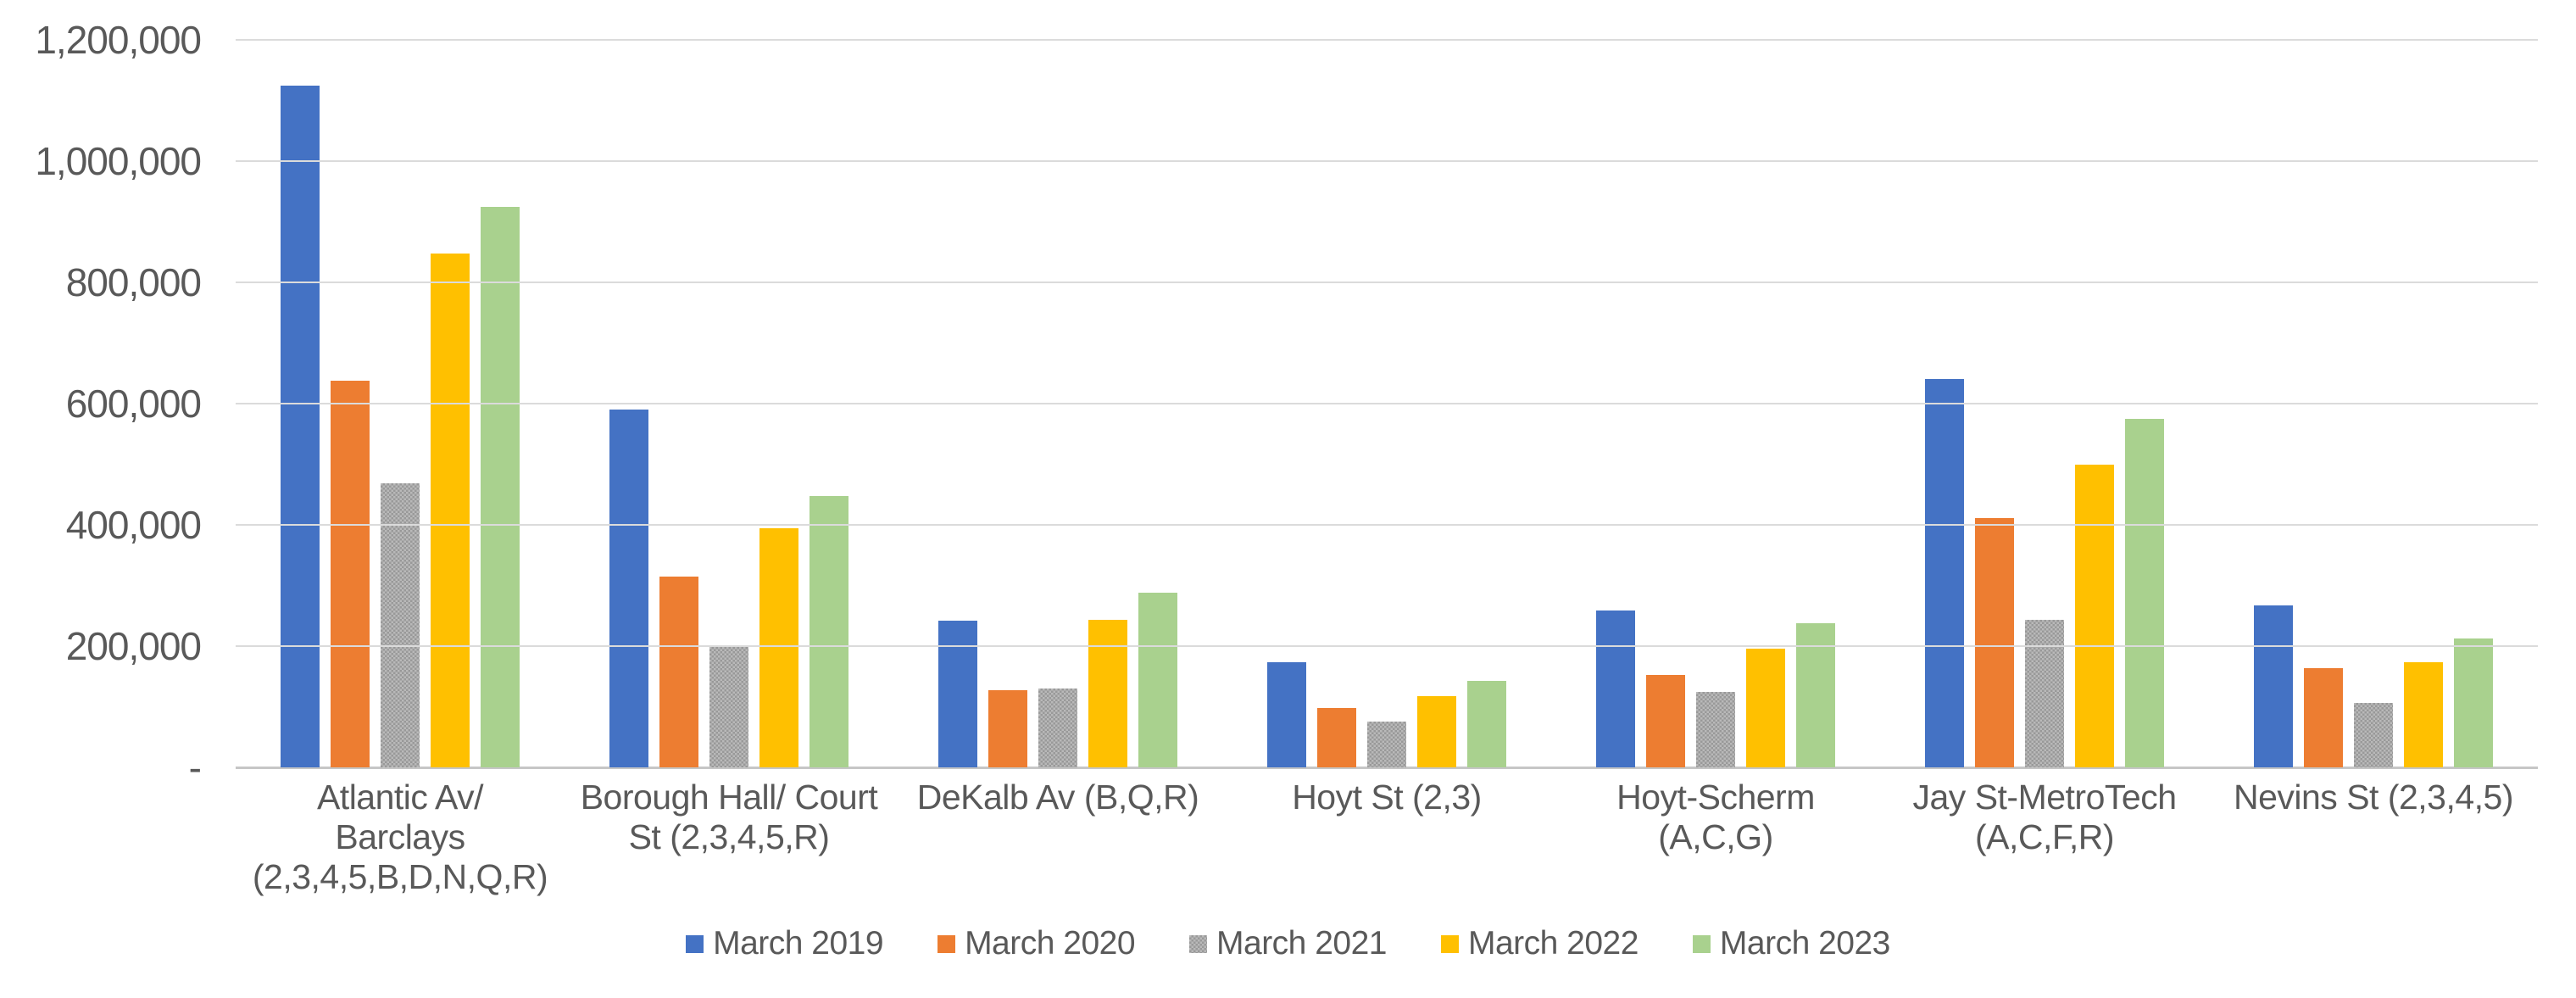 The width and height of the screenshot is (2576, 998). Describe the element at coordinates (195, 767) in the screenshot. I see `y-tick-label: -` at that location.